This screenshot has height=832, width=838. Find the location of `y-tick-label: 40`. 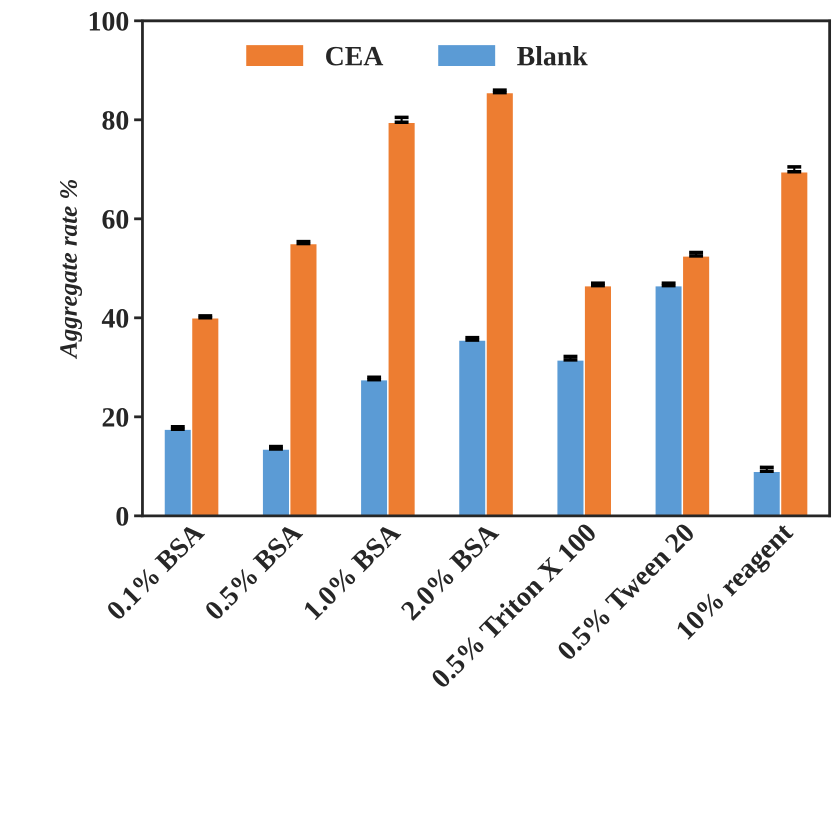

y-tick-label: 40 is located at coordinates (115, 318).